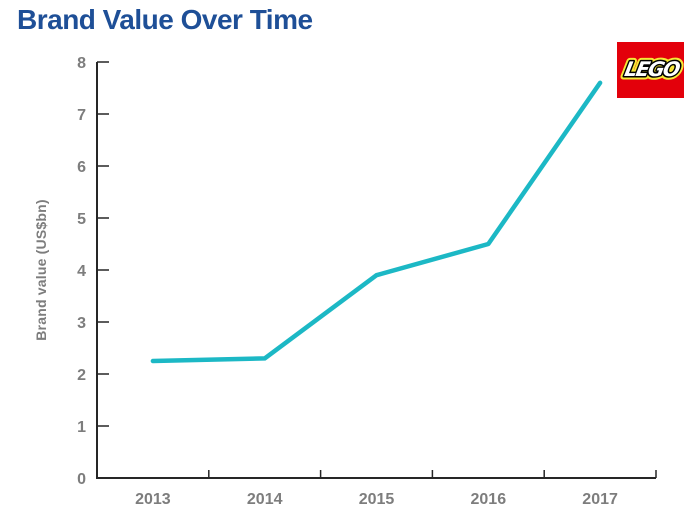 The image size is (697, 520). Describe the element at coordinates (81, 375) in the screenshot. I see `y-tick-label: 2` at that location.